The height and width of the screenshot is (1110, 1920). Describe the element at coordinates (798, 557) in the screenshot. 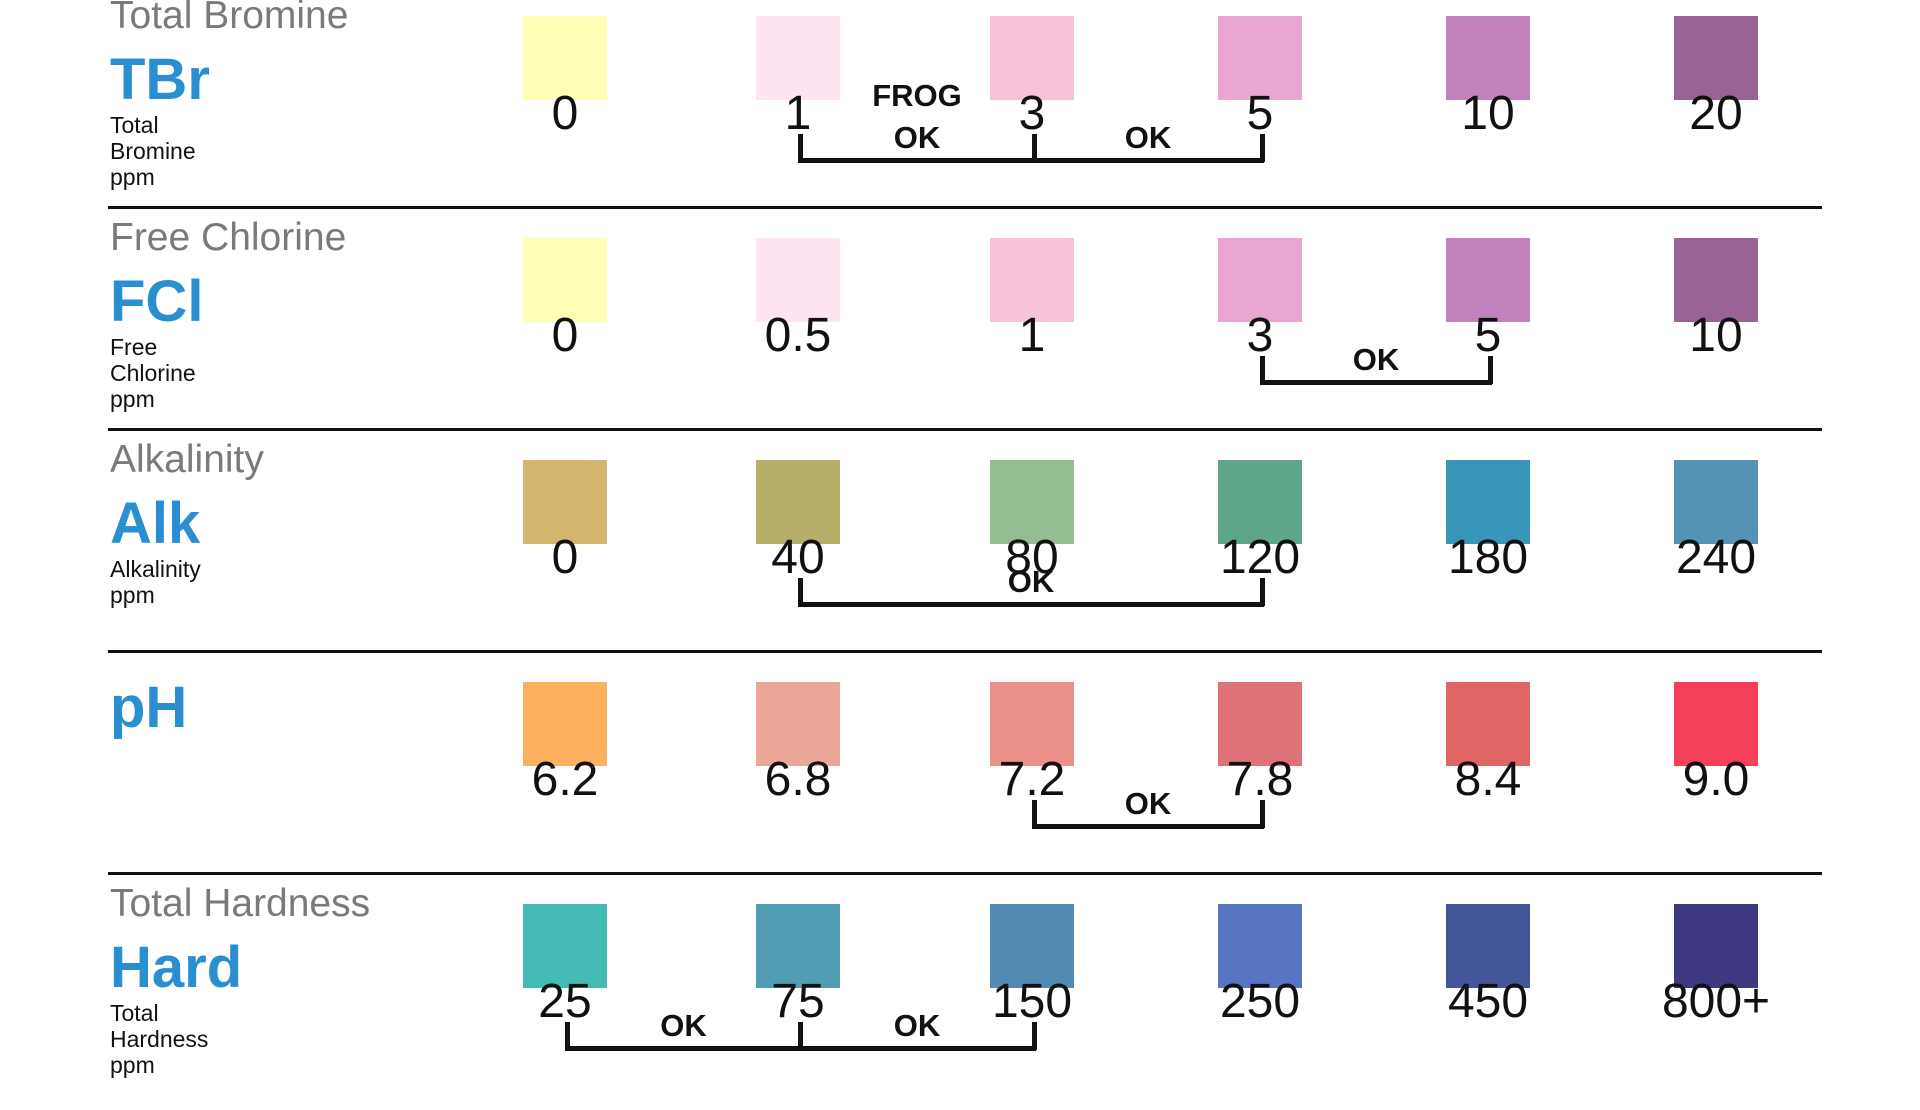

I see `swatch-value: 40` at that location.